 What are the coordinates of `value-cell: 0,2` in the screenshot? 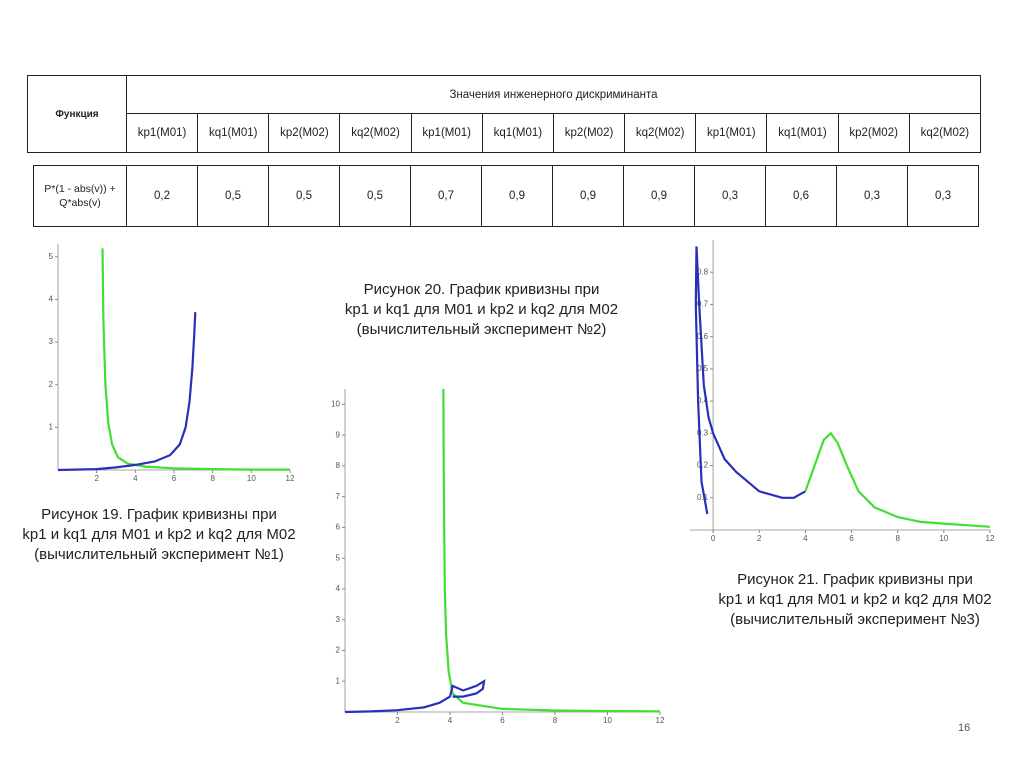 It's located at (162, 196).